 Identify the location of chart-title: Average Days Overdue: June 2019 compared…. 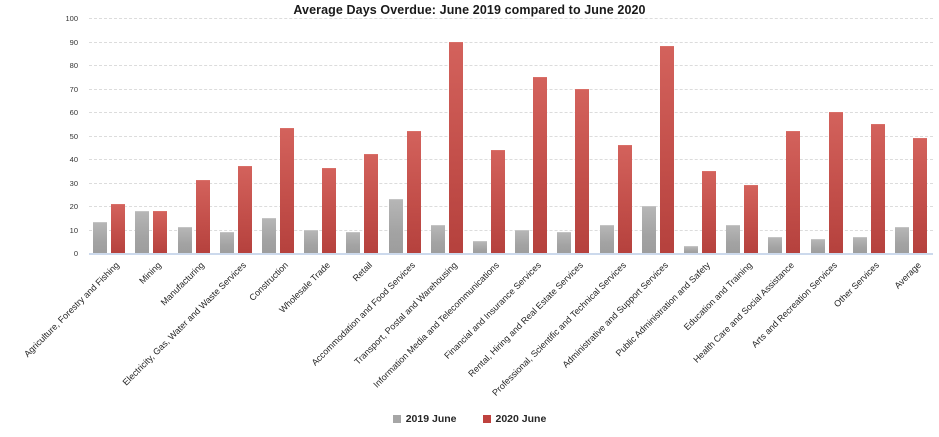
(469, 10).